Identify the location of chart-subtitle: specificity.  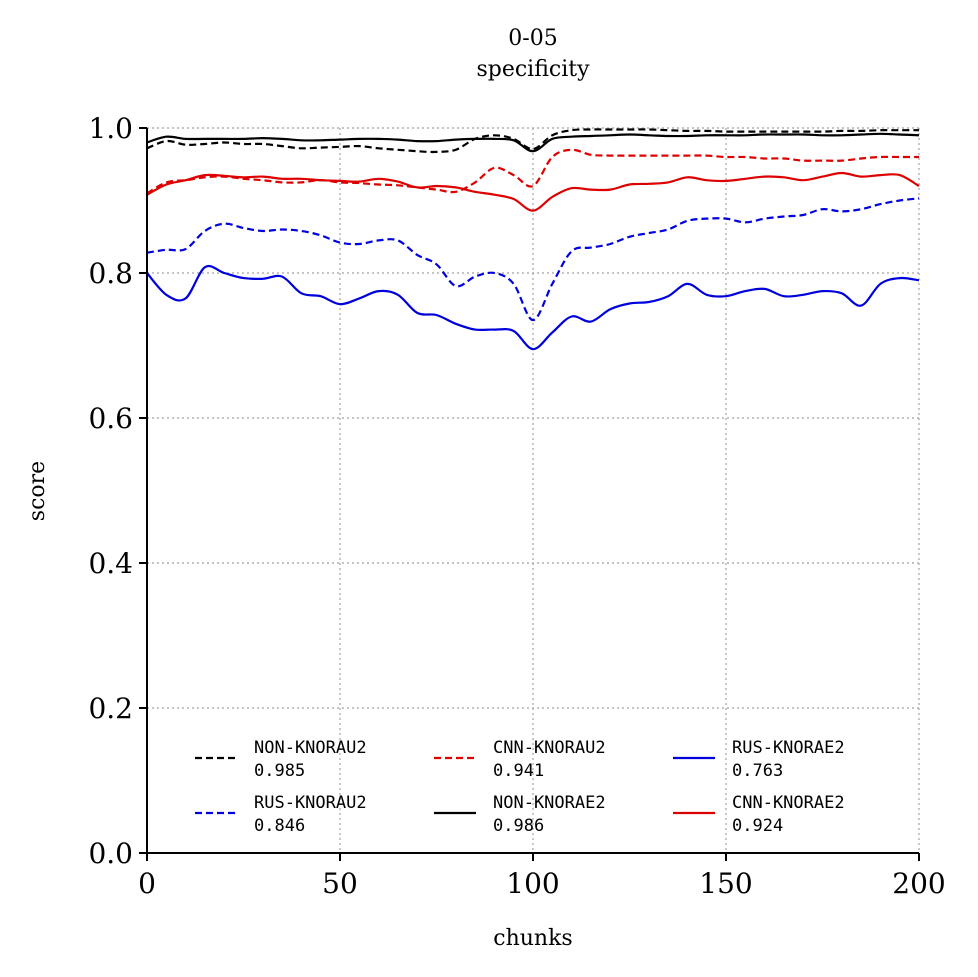
(533, 69).